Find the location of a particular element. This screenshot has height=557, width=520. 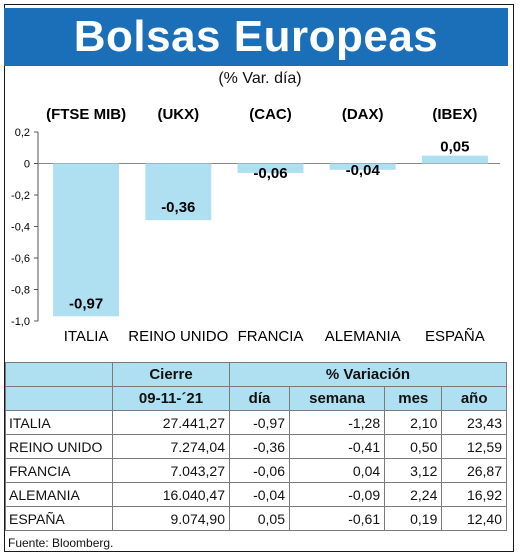

table-row: ESPAÑA 9.074,90 0,05 -0,61 0,19 12,40 is located at coordinates (256, 518).